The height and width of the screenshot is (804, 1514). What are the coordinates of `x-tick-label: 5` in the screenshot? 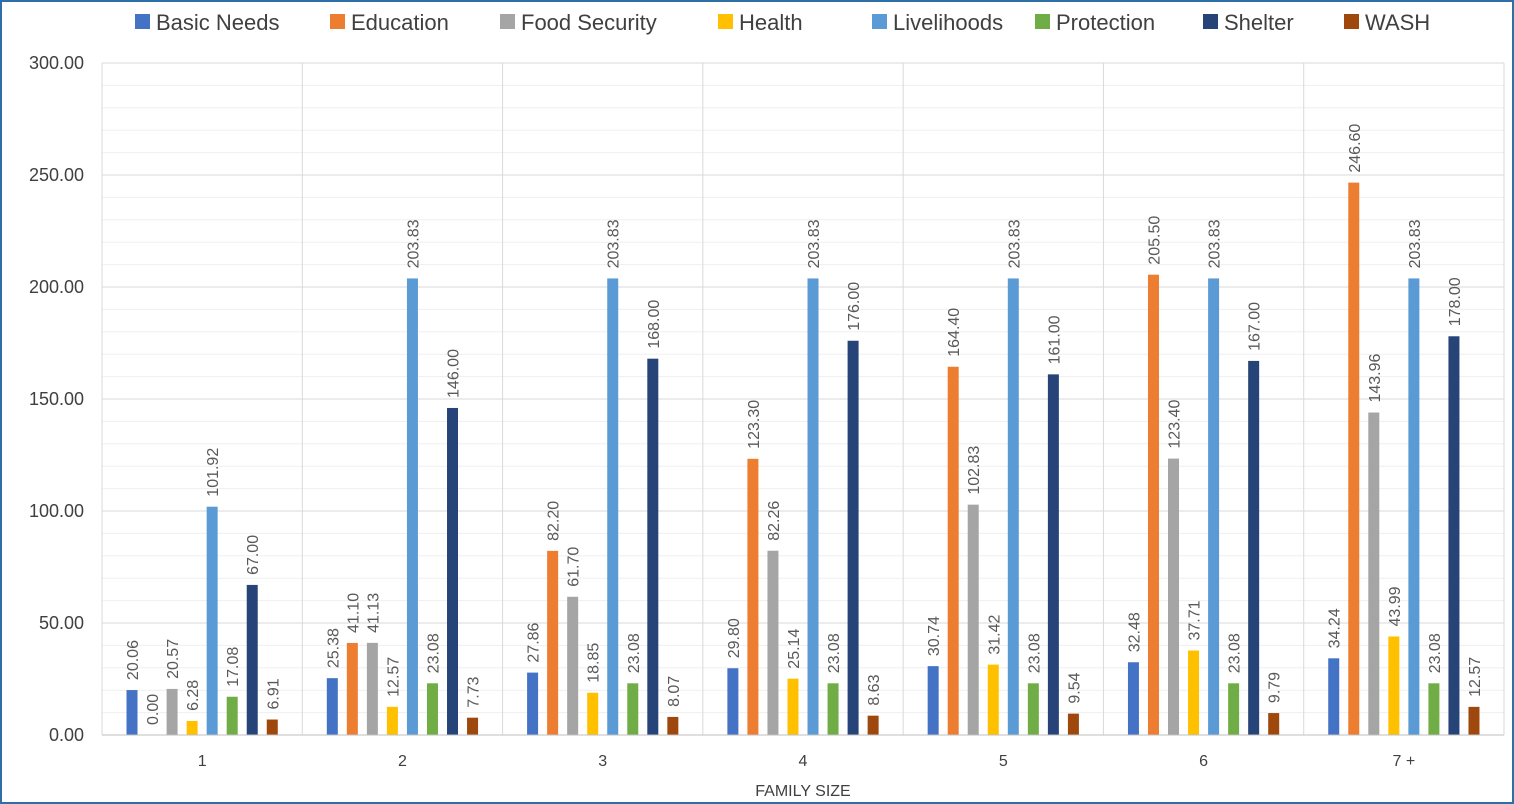 It's located at (1003, 761).